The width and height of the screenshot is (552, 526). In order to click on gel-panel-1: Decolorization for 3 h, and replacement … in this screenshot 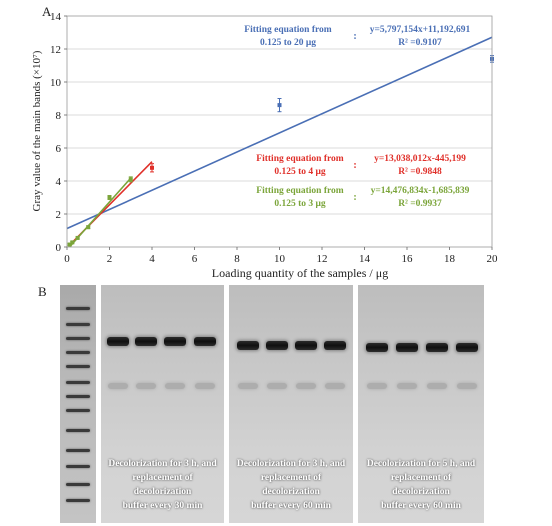, I will do `click(162, 404)`.